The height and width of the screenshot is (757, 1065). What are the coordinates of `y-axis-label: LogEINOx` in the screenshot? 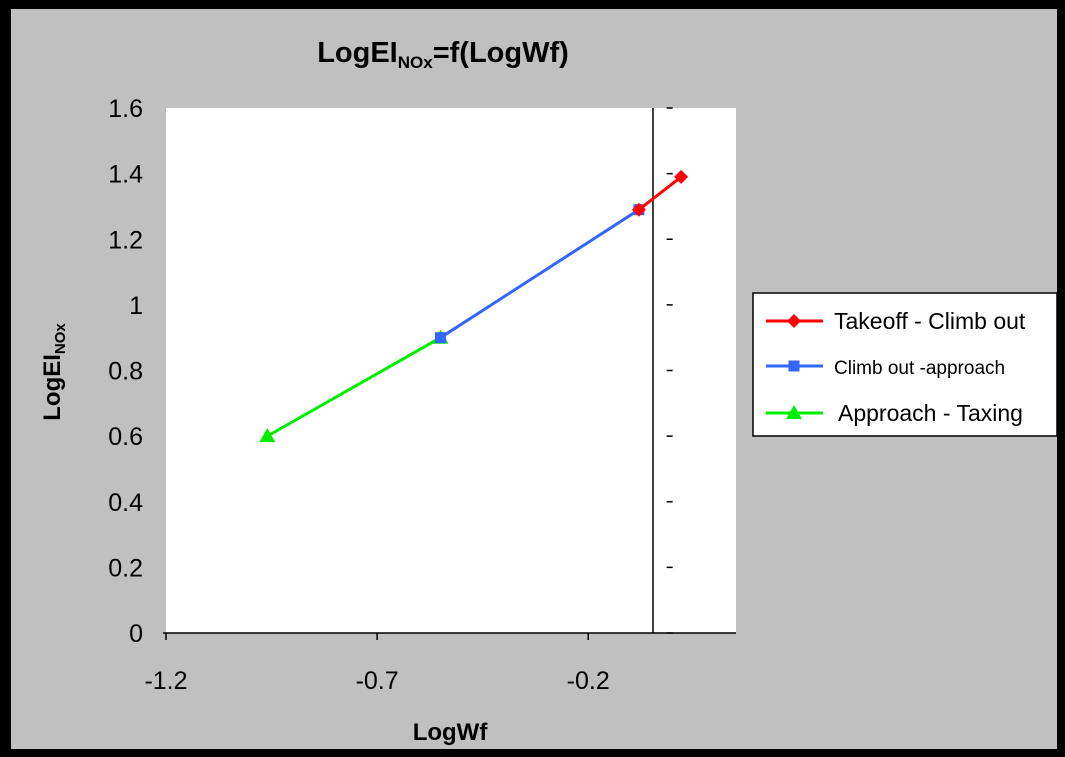 It's located at (54, 372).